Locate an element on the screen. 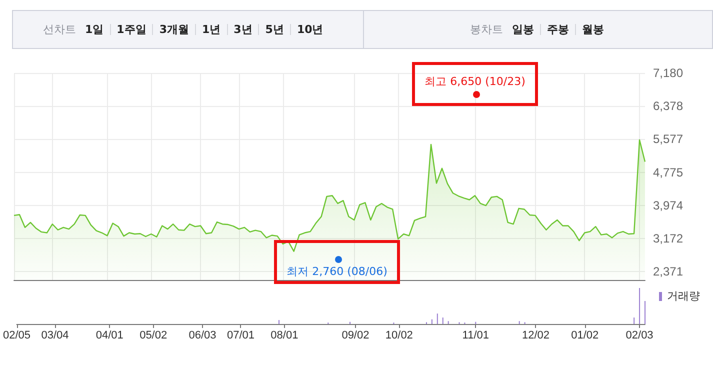  x-tick-label: 11/01 is located at coordinates (476, 336).